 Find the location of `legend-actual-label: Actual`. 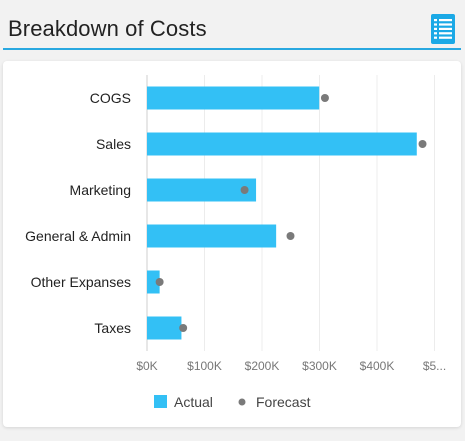

legend-actual-label: Actual is located at coordinates (193, 402).